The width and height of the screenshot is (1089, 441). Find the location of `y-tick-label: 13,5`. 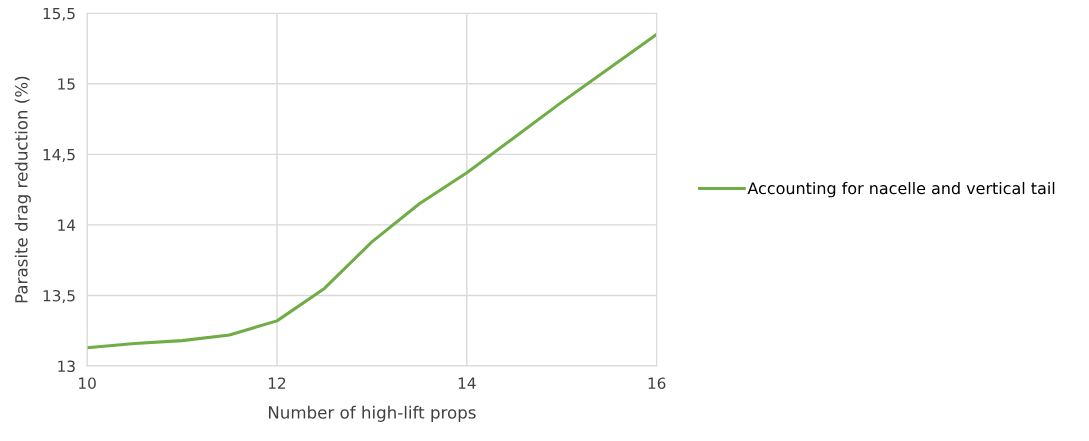

y-tick-label: 13,5 is located at coordinates (59, 296).